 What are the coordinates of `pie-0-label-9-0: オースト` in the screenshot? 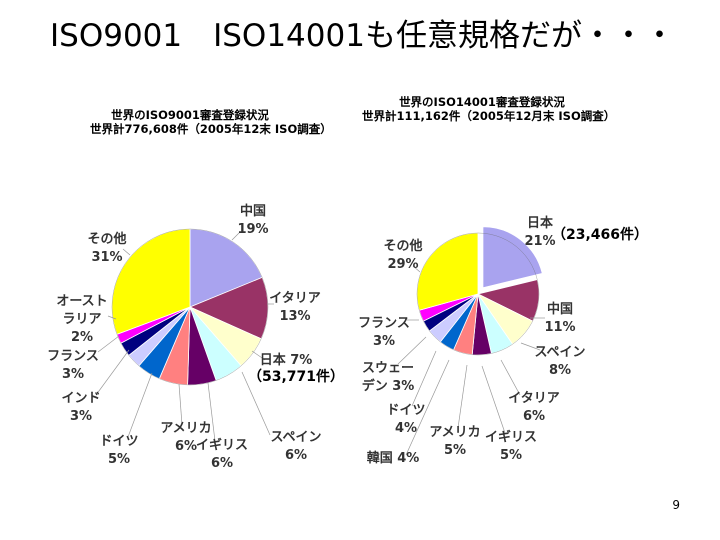 It's located at (81, 301).